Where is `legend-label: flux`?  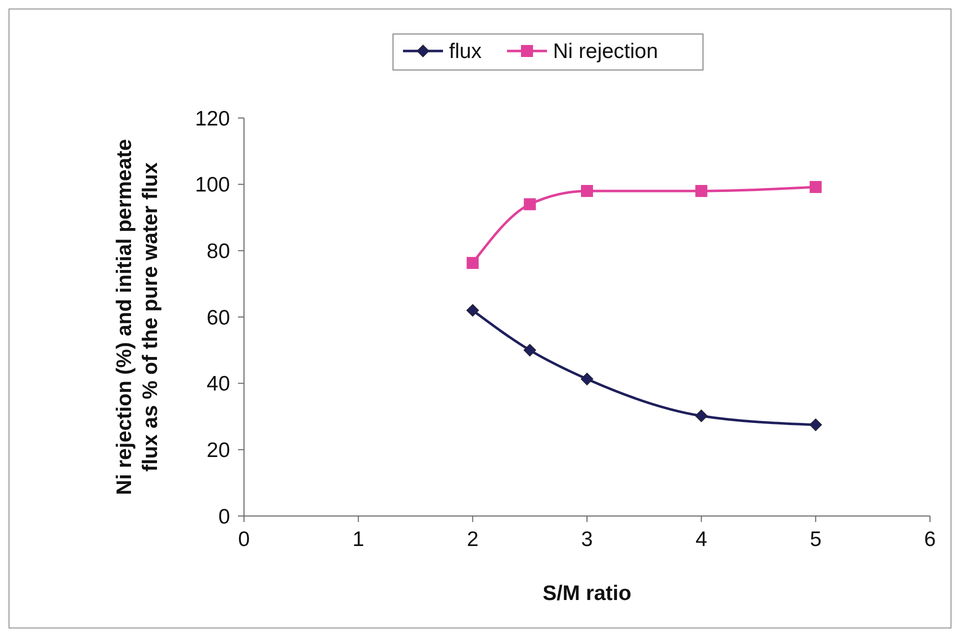 legend-label: flux is located at coordinates (465, 51).